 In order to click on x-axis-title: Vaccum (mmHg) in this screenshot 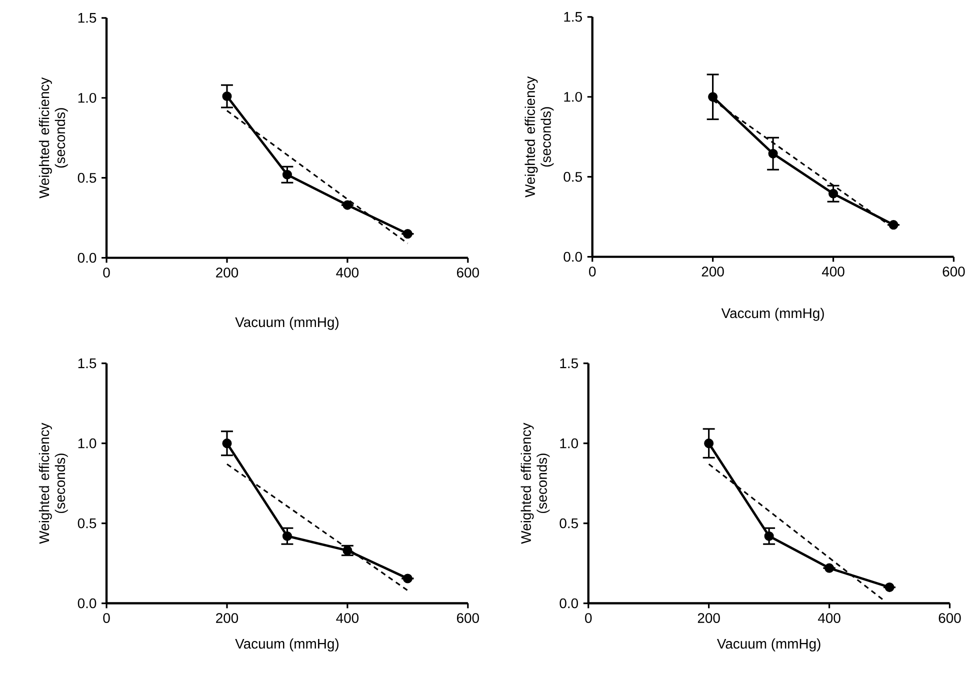, I will do `click(772, 314)`.